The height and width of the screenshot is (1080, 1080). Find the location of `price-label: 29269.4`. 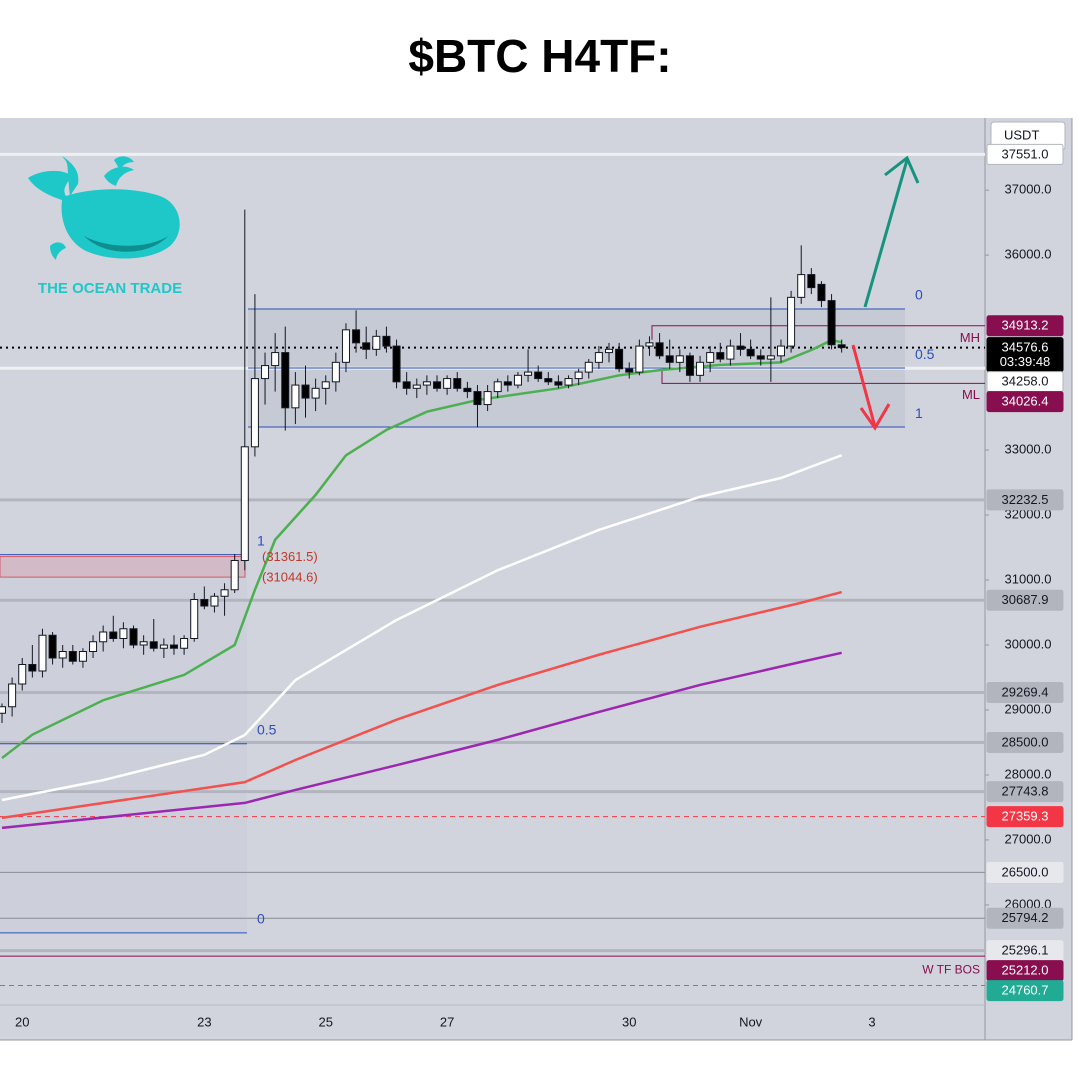

price-label: 29269.4 is located at coordinates (1025, 691).